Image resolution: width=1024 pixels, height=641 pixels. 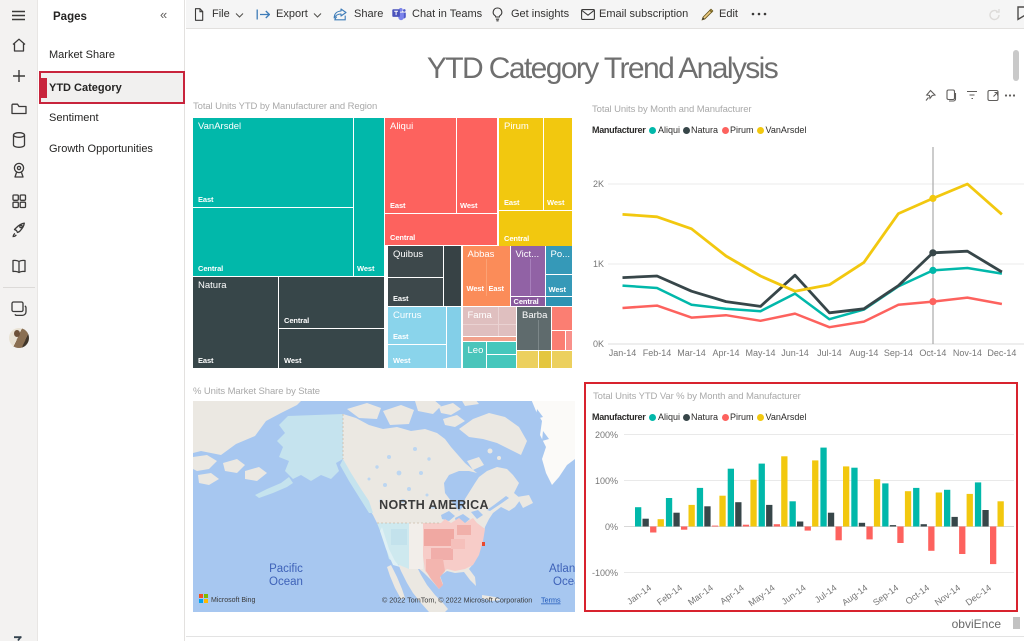 I want to click on svg-text: 1K, so click(x=598, y=264).